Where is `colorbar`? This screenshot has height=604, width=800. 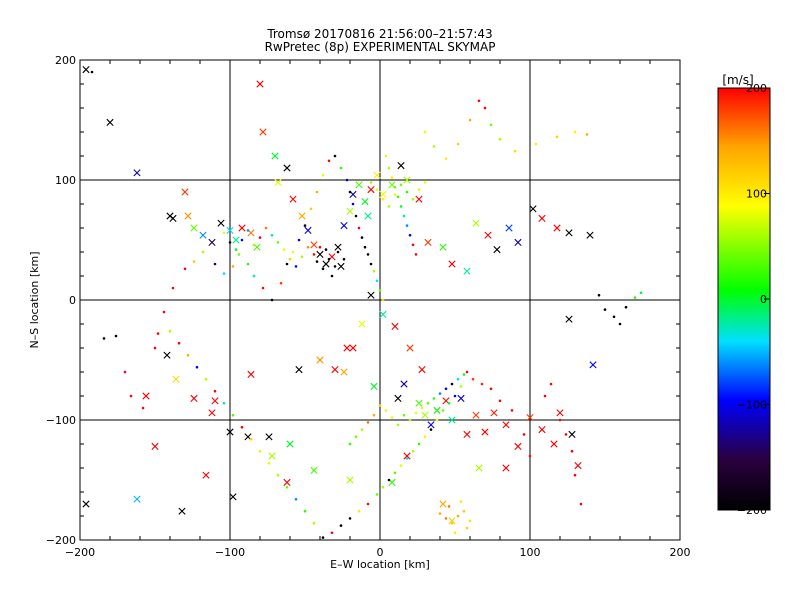 colorbar is located at coordinates (744, 299).